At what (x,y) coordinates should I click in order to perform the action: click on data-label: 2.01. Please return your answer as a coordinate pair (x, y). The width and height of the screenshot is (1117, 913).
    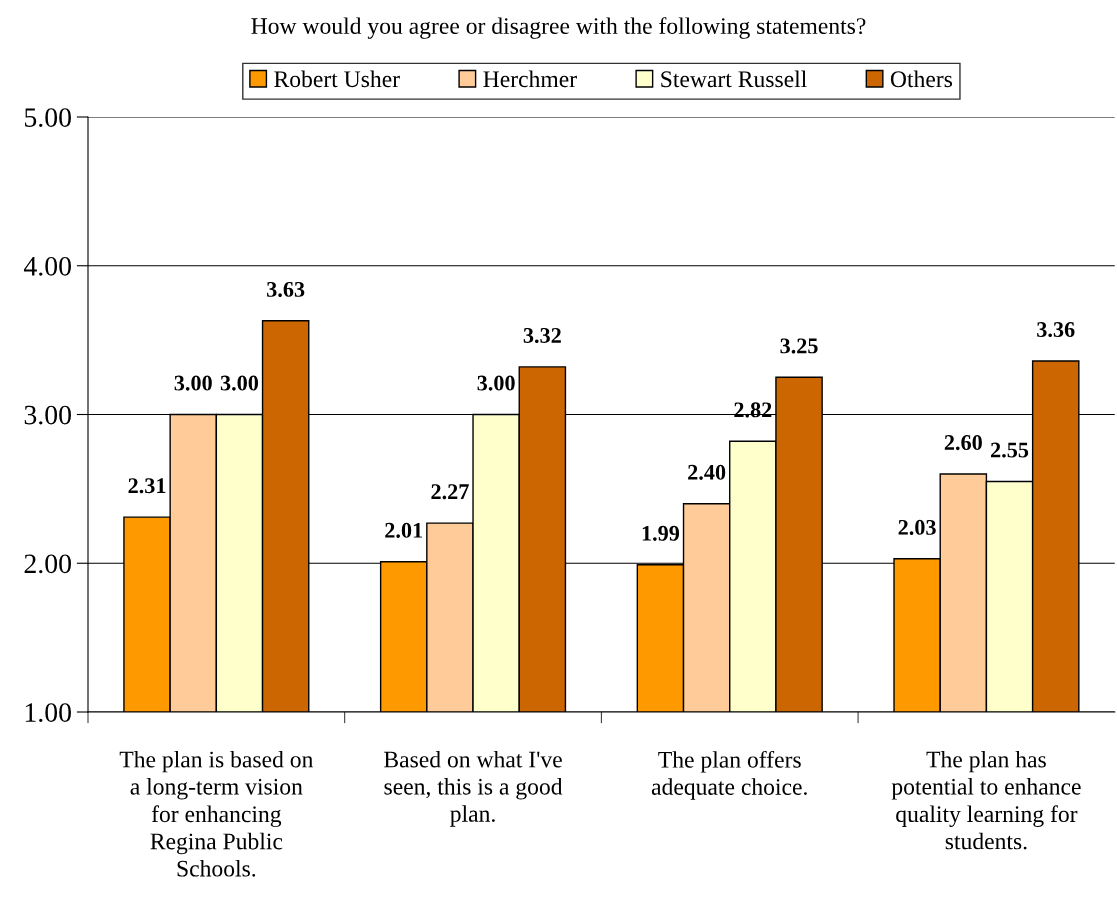
    Looking at the image, I should click on (404, 530).